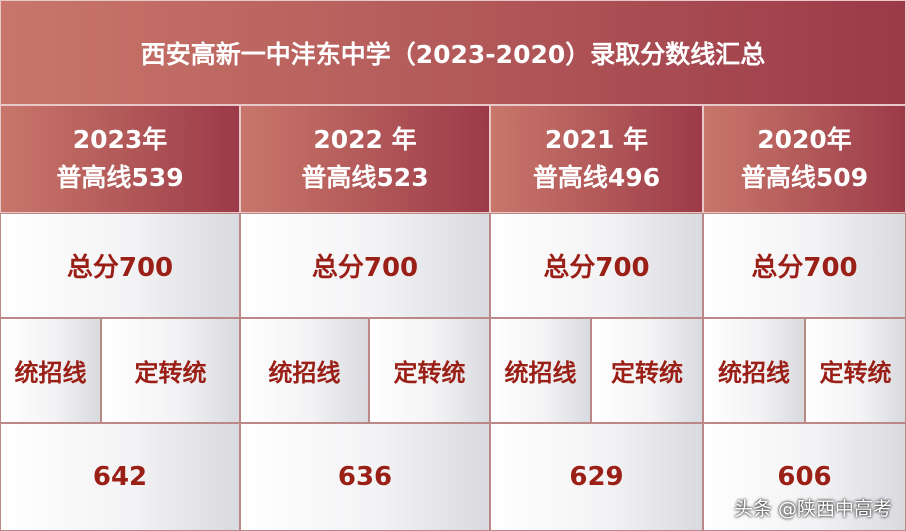 This screenshot has height=531, width=906. Describe the element at coordinates (120, 139) in the screenshot. I see `year-header-text: 2023年` at that location.